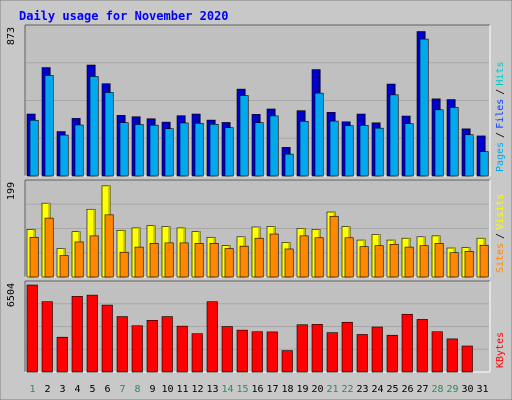 The height and width of the screenshot is (400, 512). I want to click on kbytes-panel-ymax-label: 6504, so click(11, 295).